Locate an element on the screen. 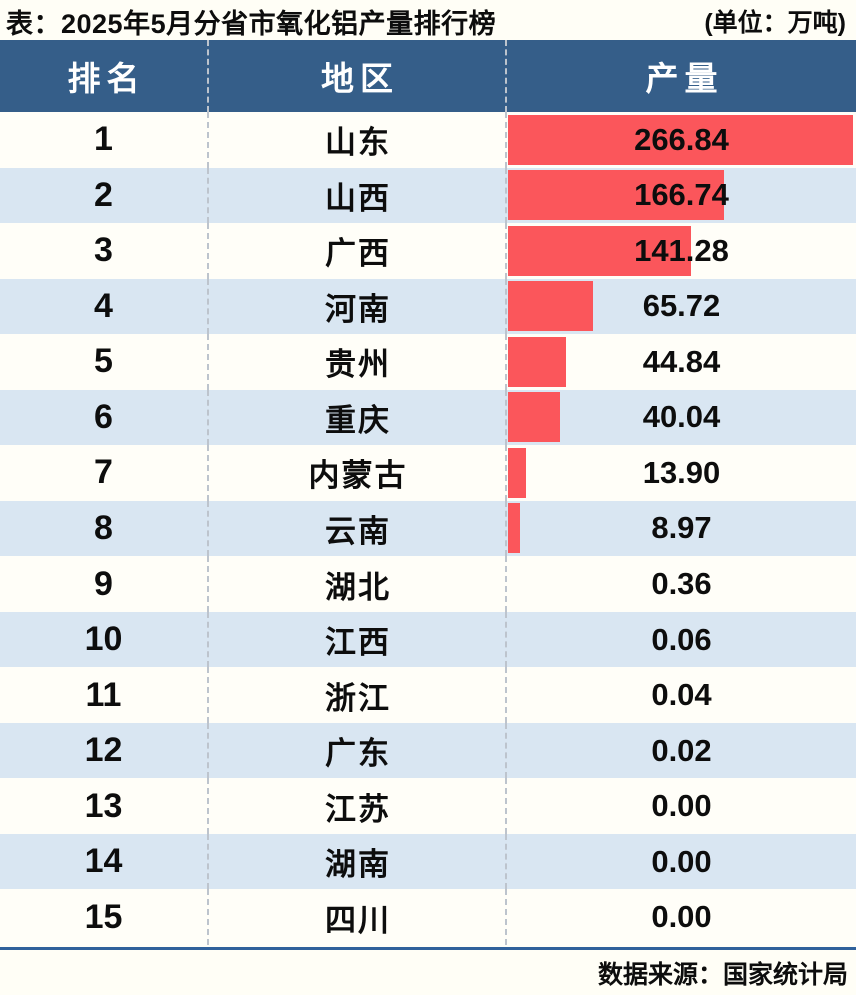  value-label: 65.72 is located at coordinates (681, 306).